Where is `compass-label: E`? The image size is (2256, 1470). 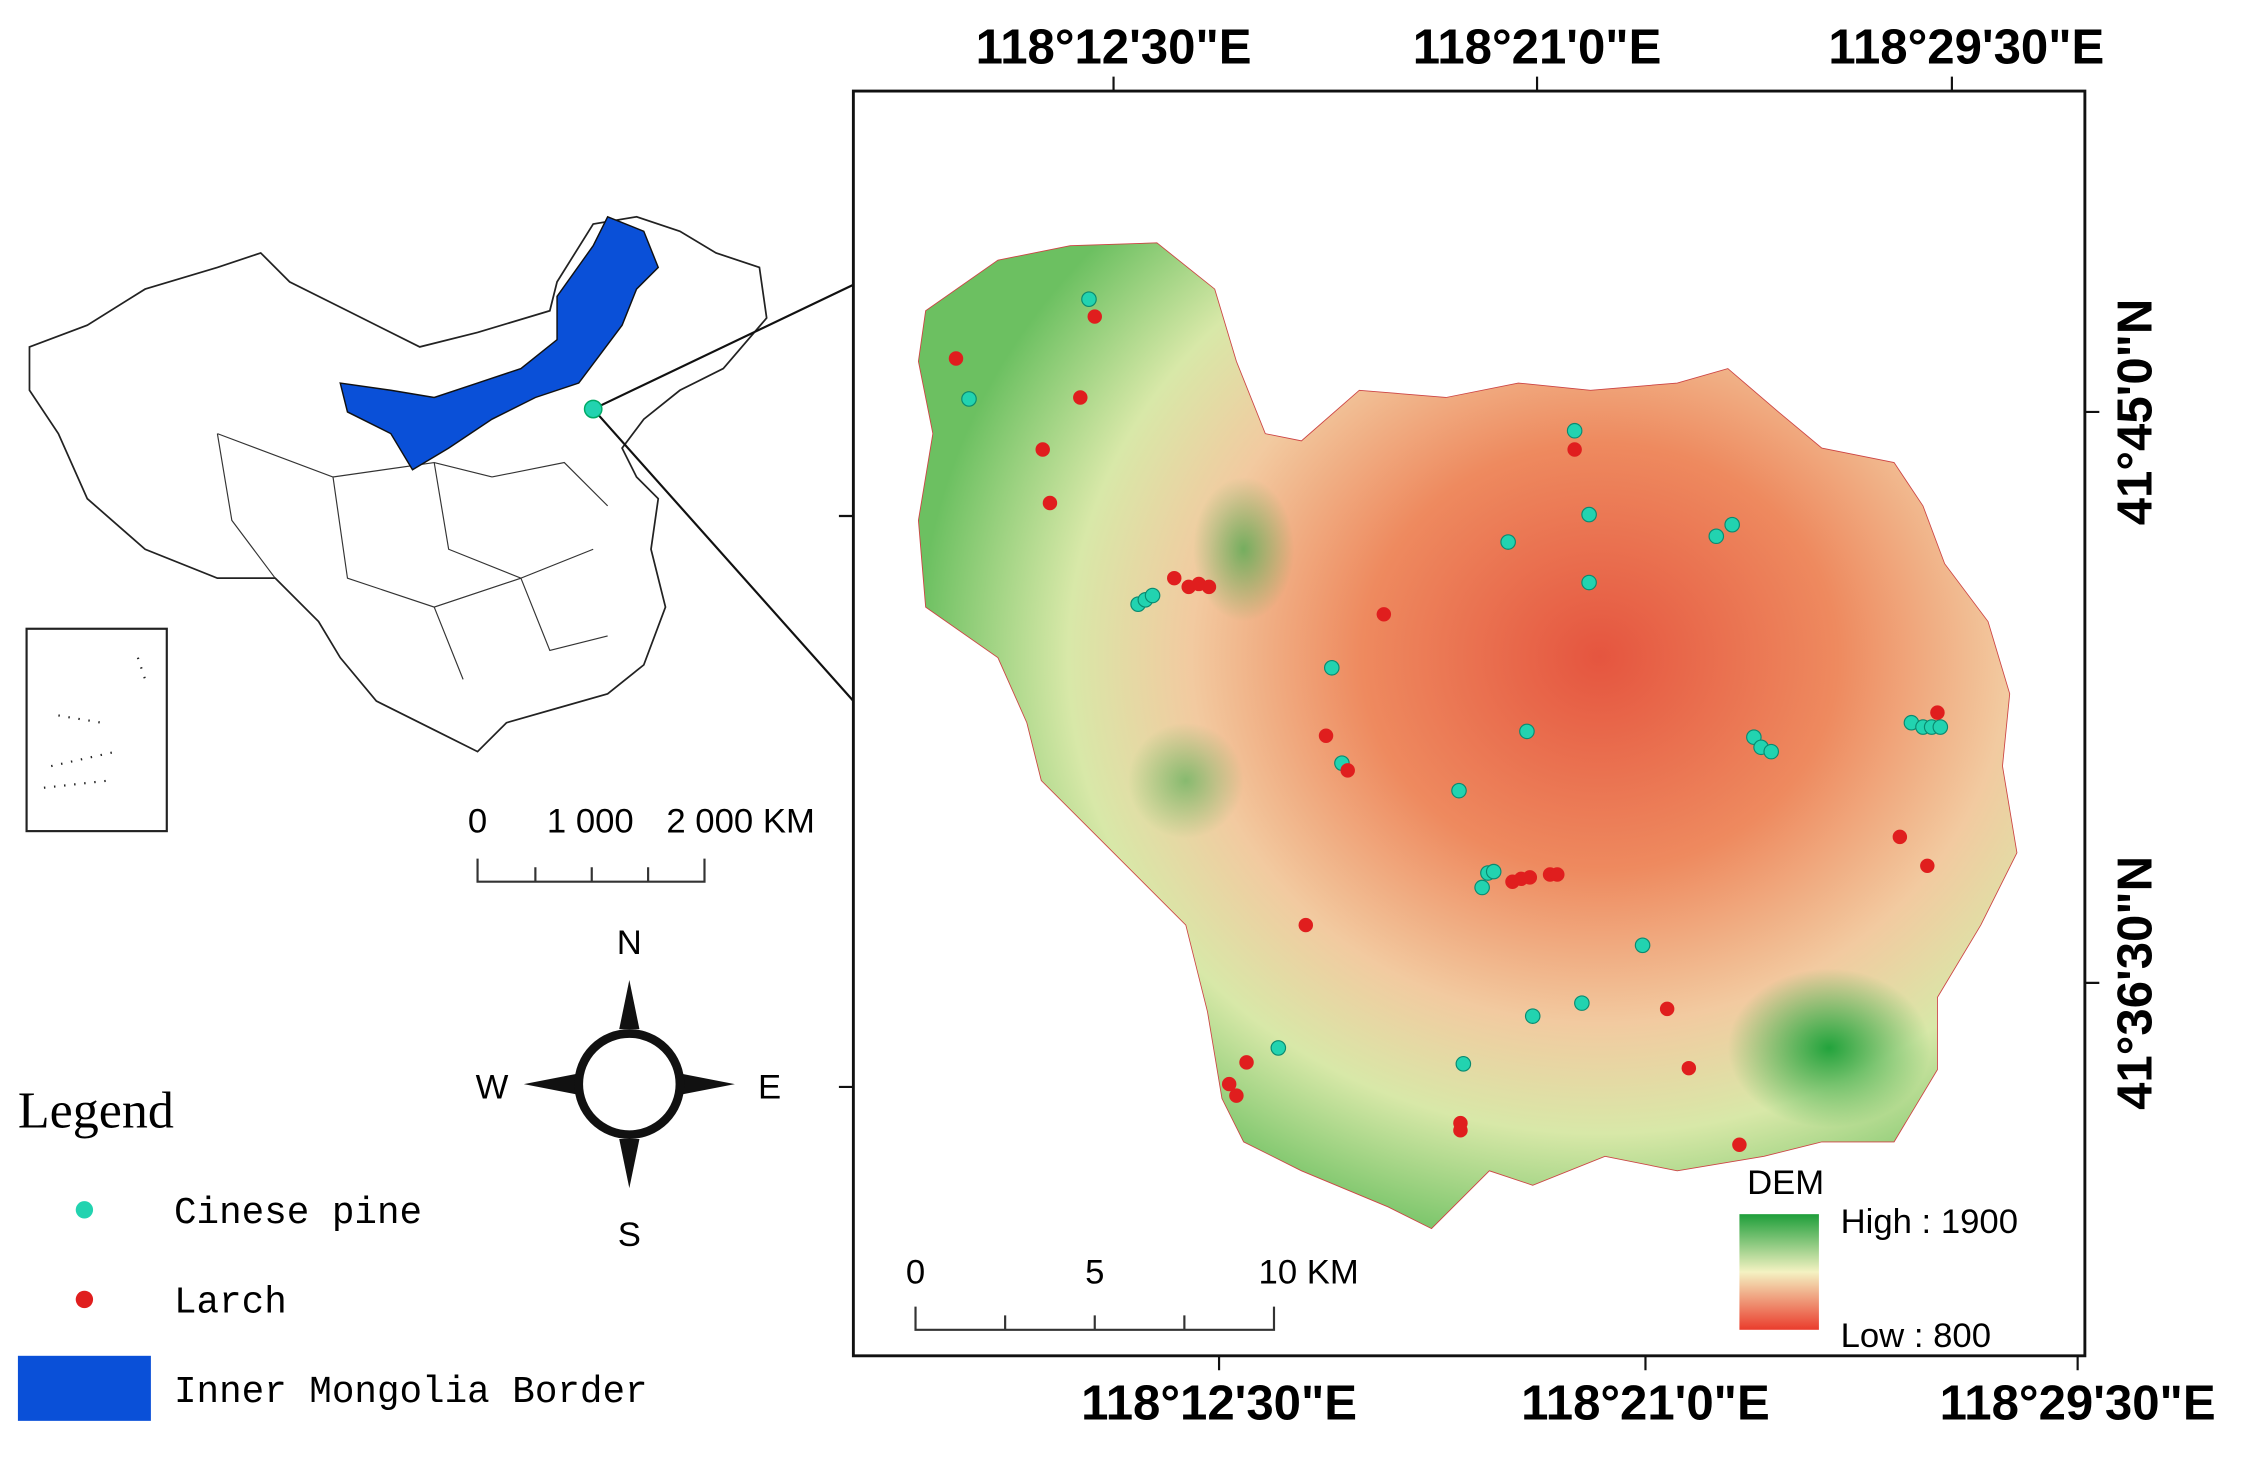 compass-label: E is located at coordinates (769, 1088).